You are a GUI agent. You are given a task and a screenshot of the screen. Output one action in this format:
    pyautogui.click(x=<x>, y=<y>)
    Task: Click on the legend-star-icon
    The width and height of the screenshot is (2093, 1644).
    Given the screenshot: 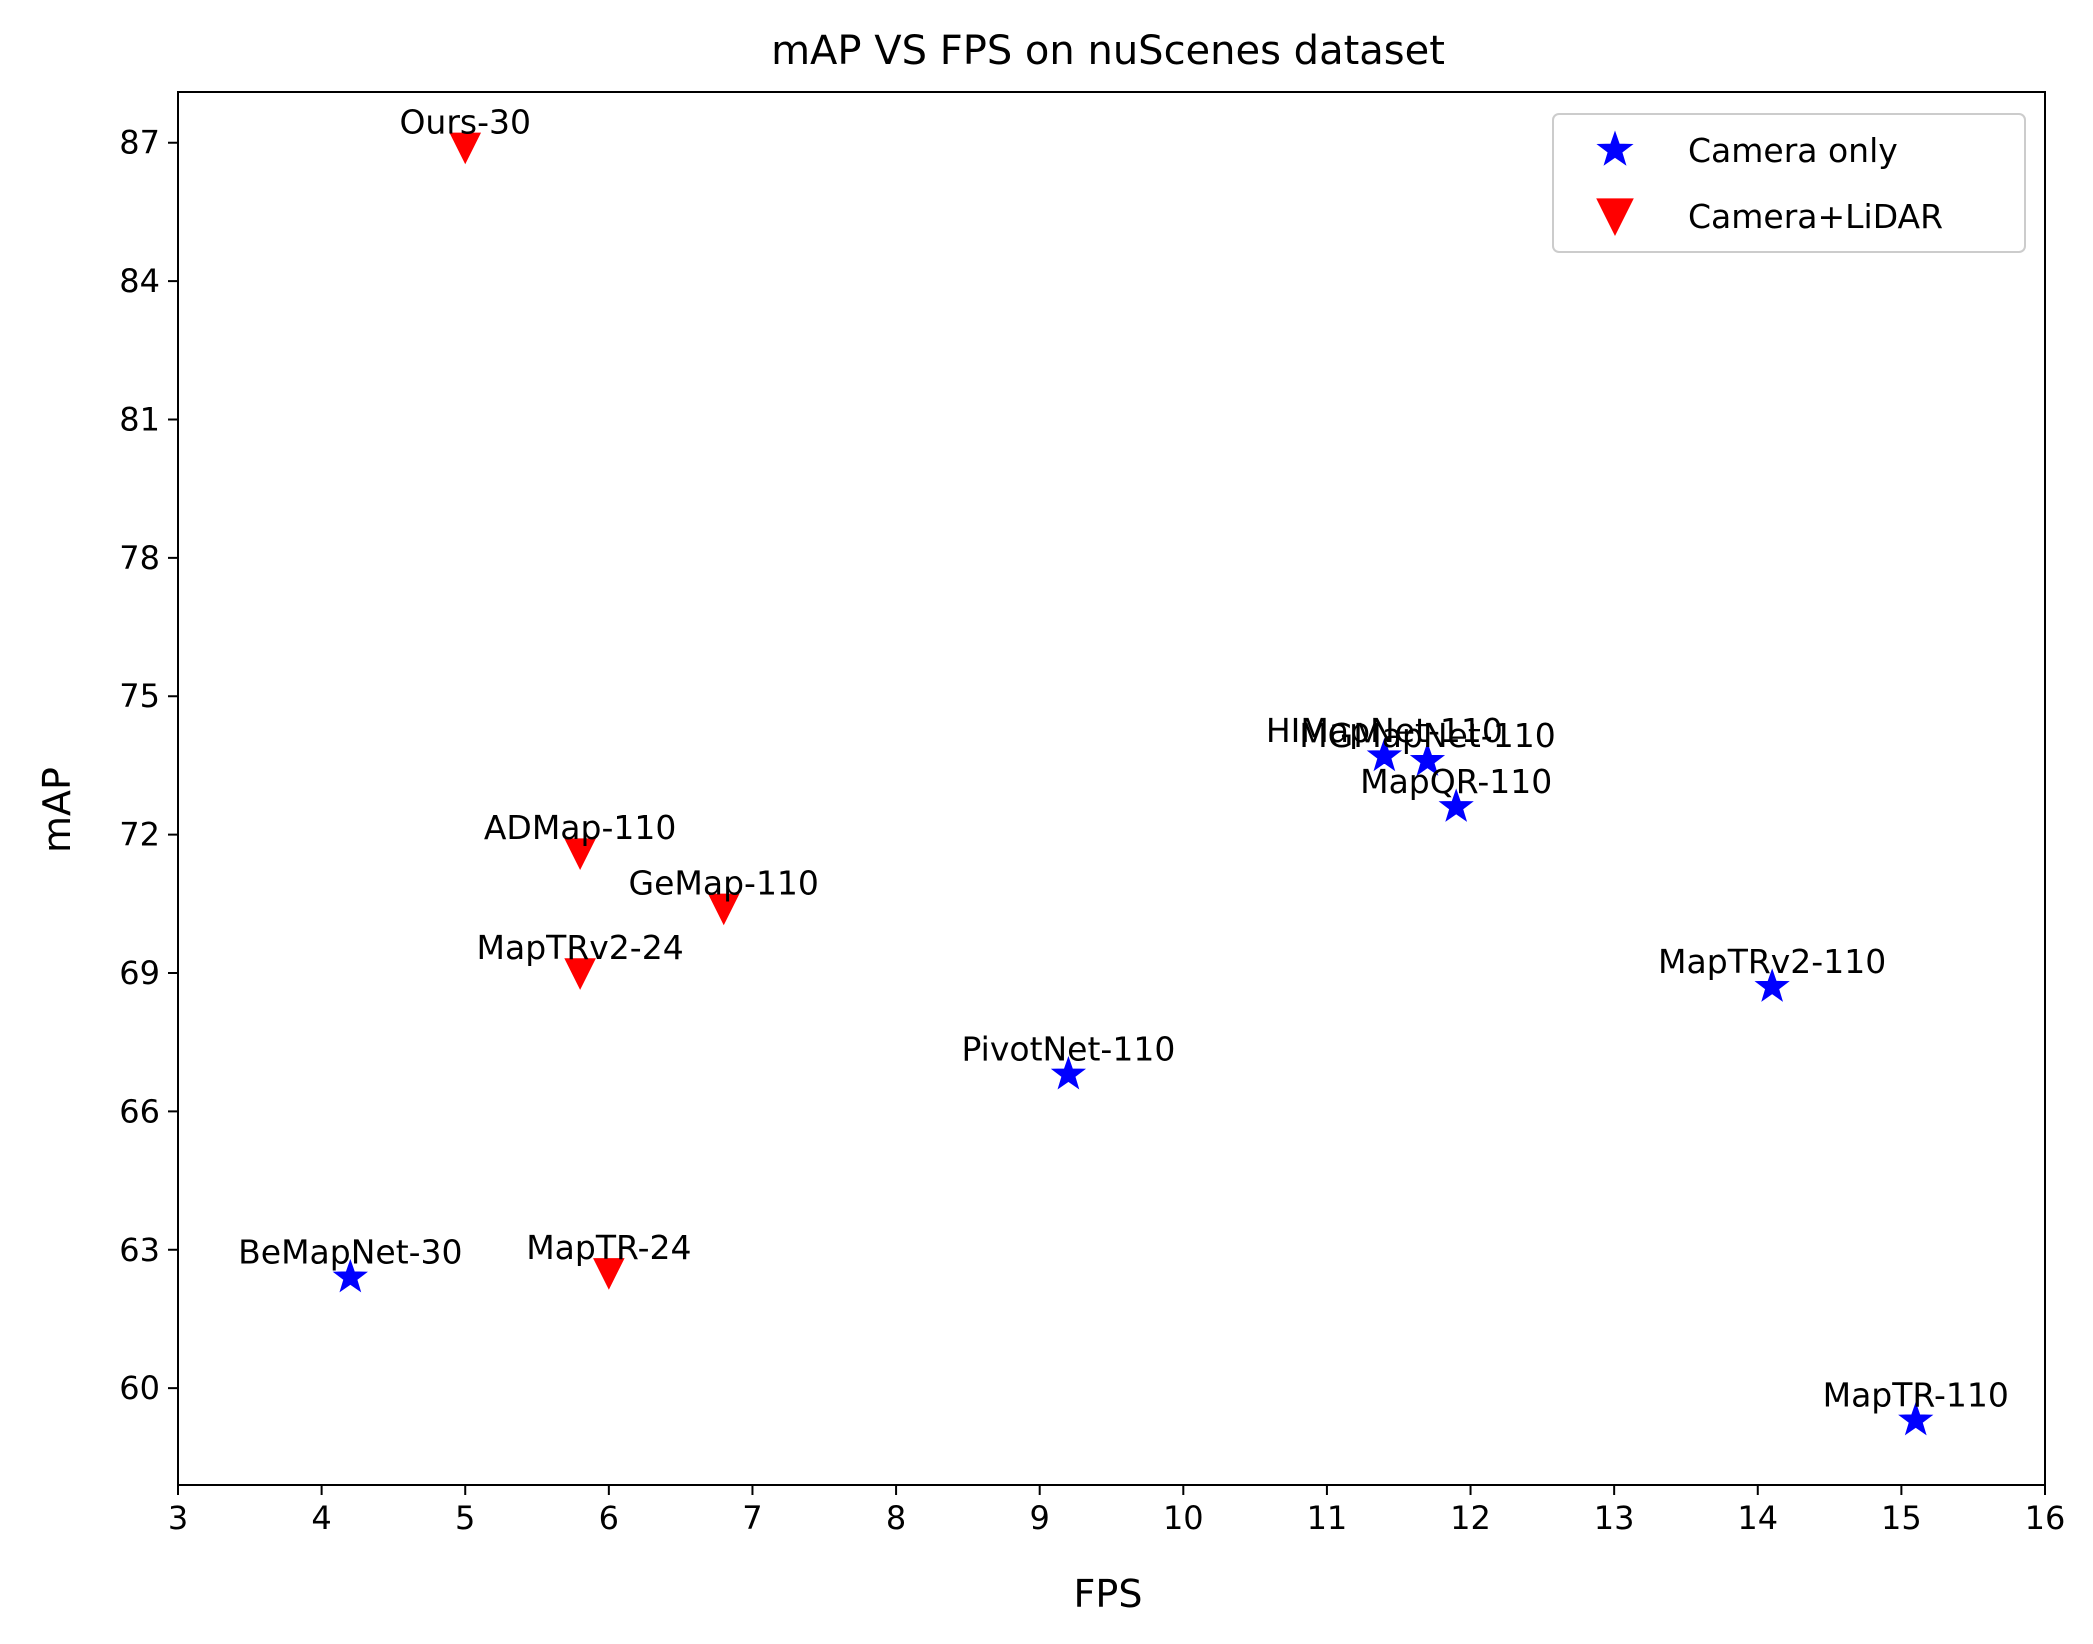 What is the action you would take?
    pyautogui.click(x=1615, y=148)
    